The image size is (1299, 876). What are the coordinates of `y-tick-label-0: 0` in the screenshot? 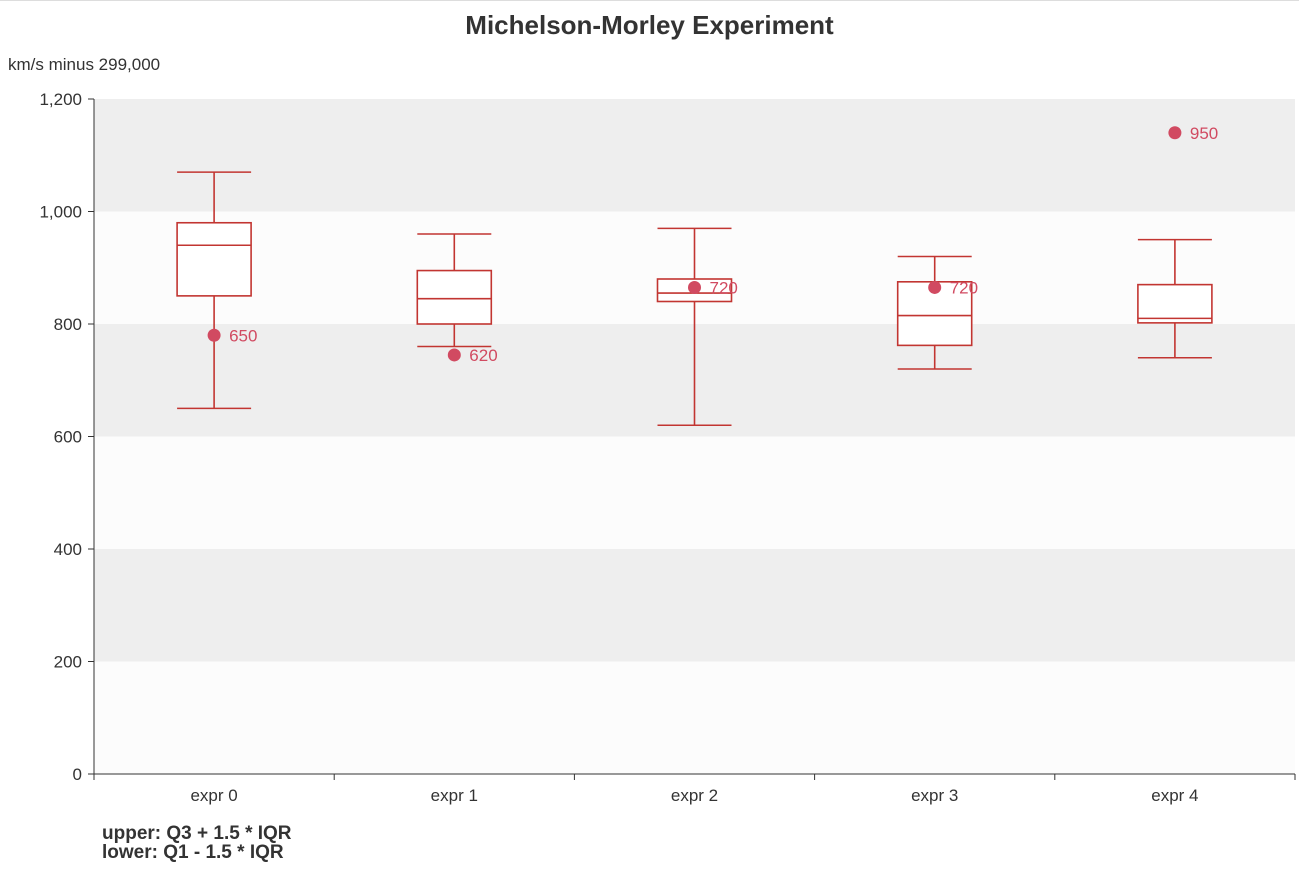 It's located at (77, 774).